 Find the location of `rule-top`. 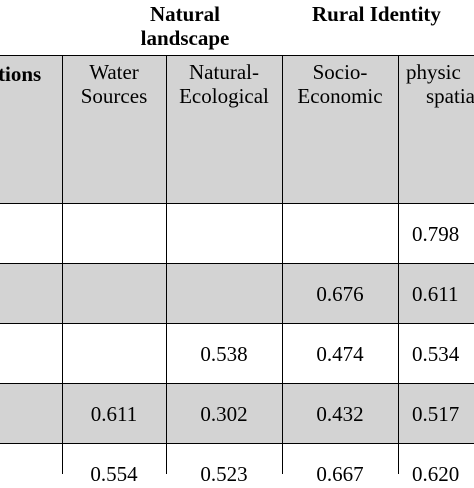

rule-top is located at coordinates (237, 55).